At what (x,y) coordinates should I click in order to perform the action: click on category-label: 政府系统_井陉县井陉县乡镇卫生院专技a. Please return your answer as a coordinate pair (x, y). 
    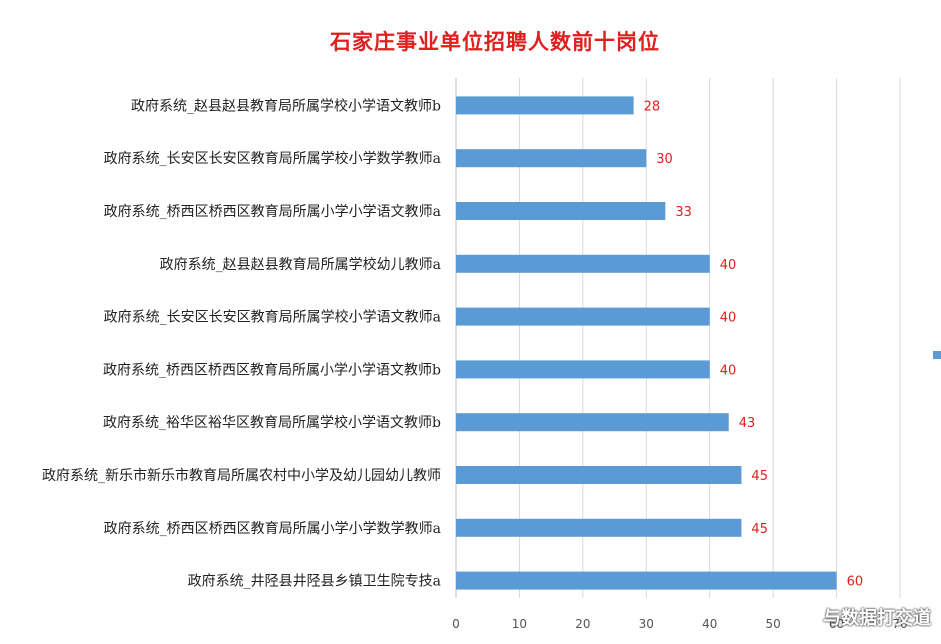
    Looking at the image, I should click on (314, 582).